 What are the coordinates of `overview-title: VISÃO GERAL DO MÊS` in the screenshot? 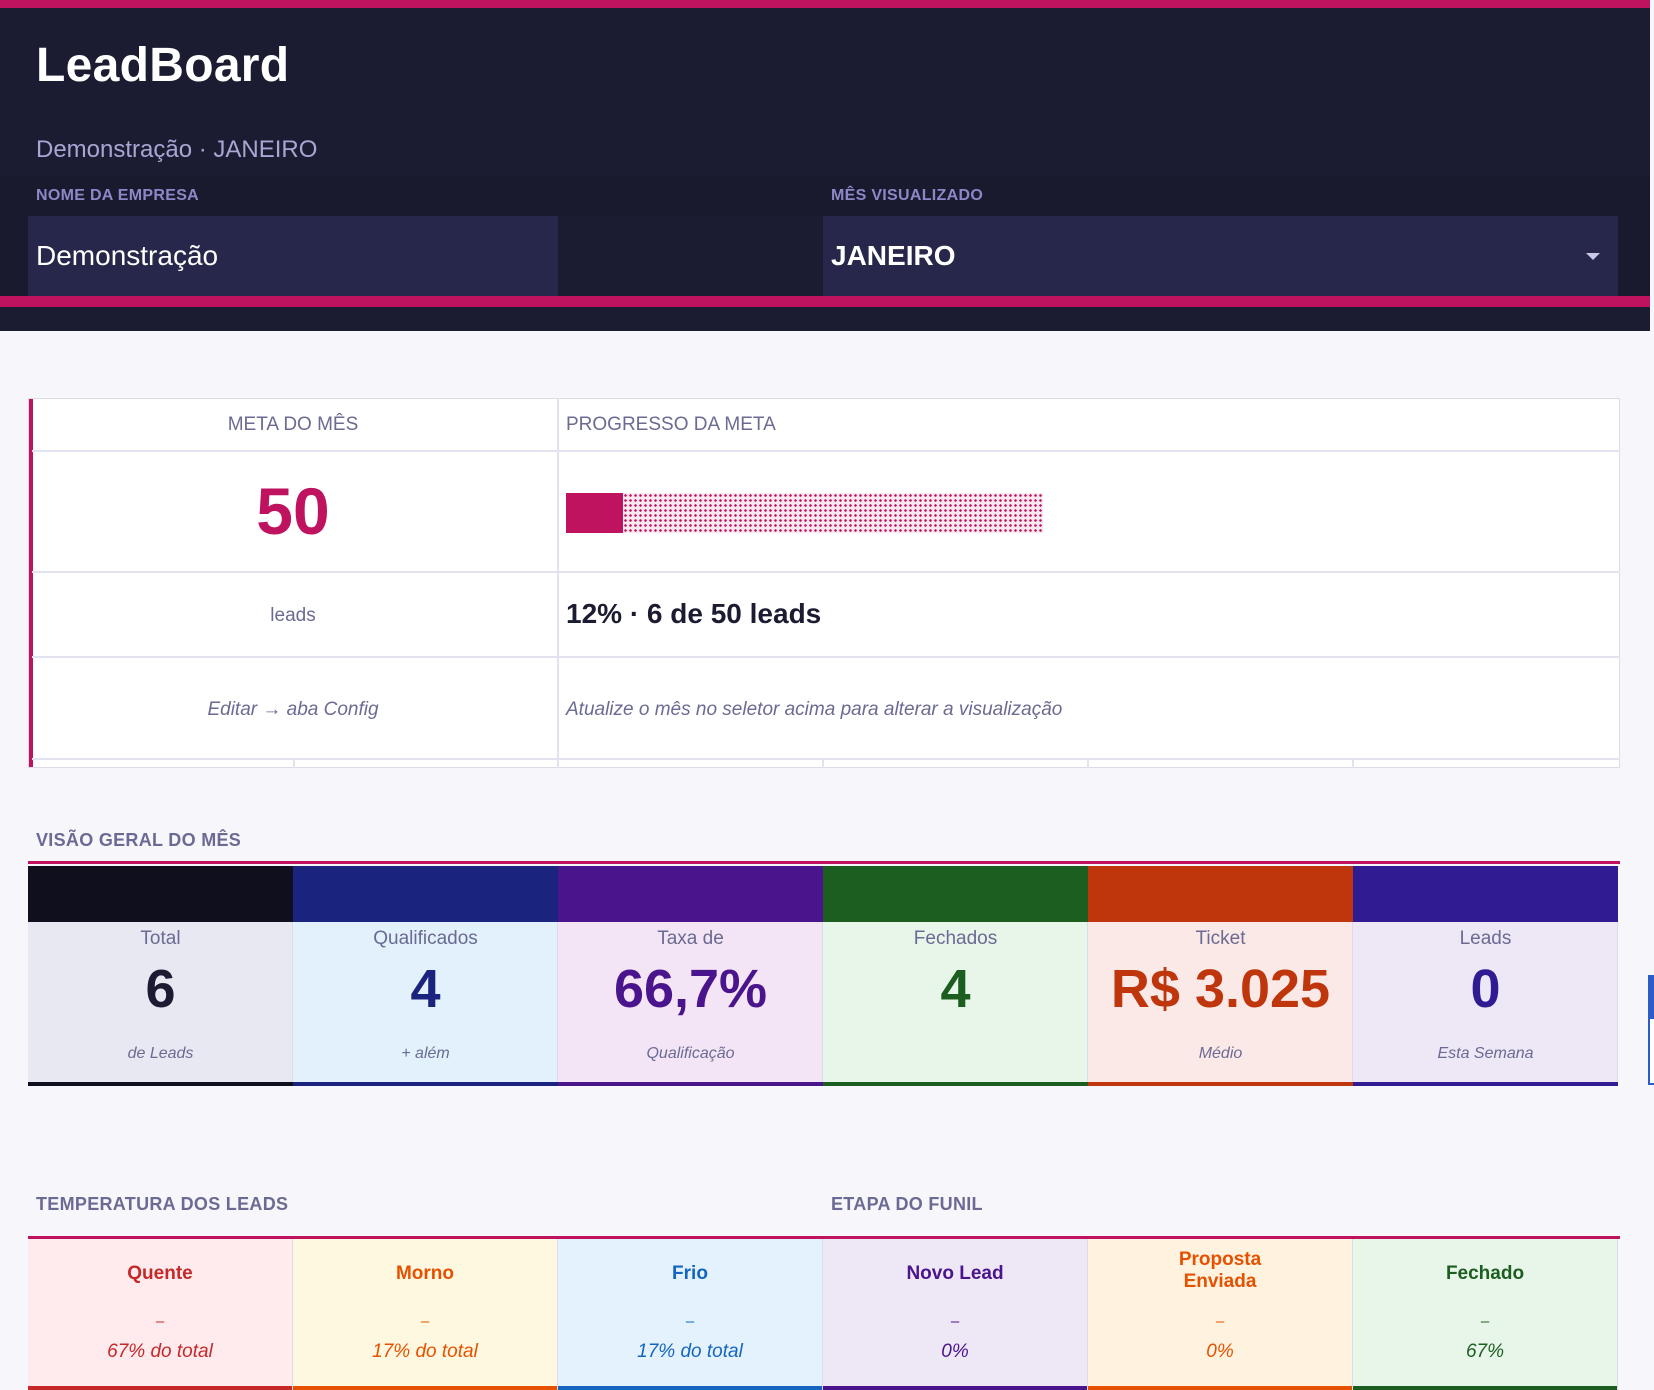 It's located at (139, 840).